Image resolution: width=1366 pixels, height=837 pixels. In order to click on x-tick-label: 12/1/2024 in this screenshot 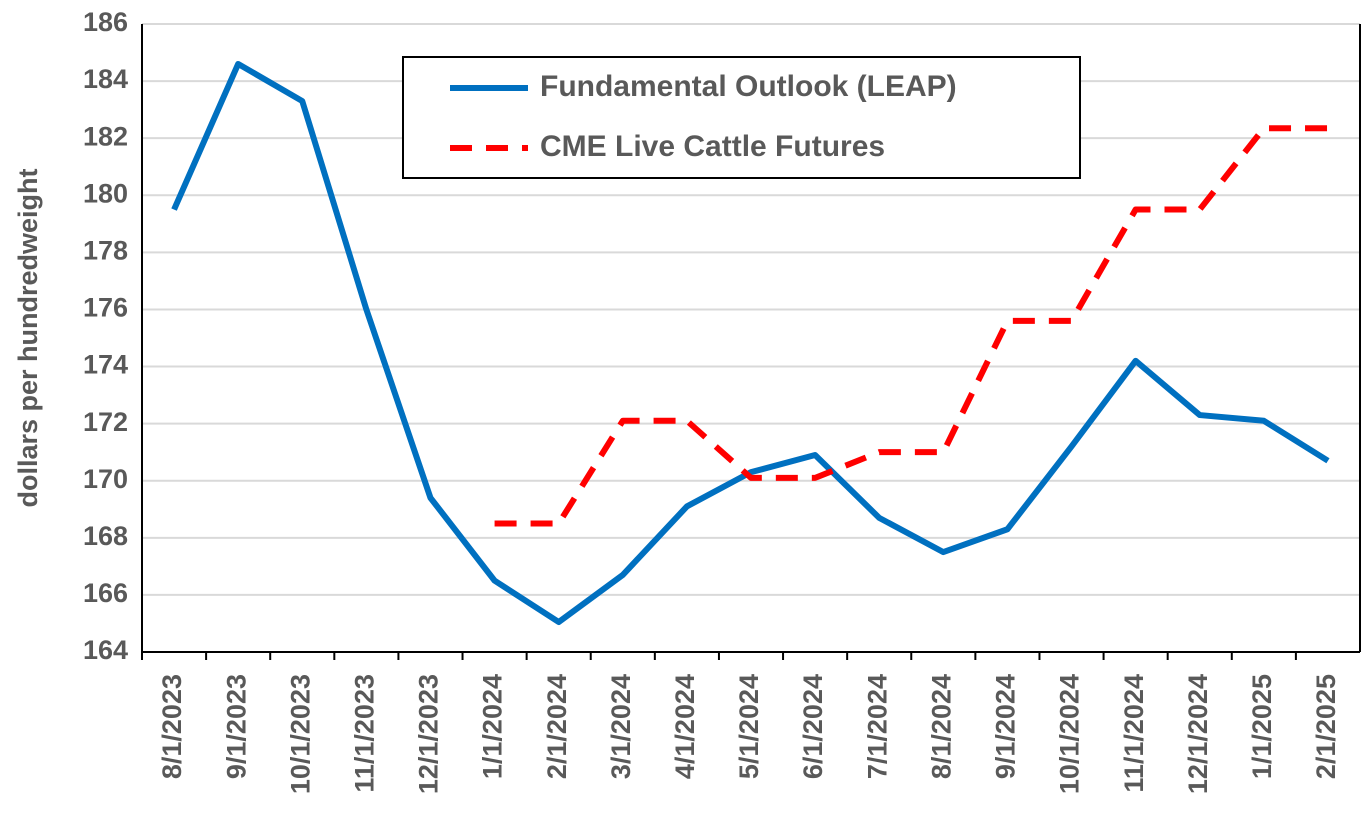, I will do `click(1198, 734)`.